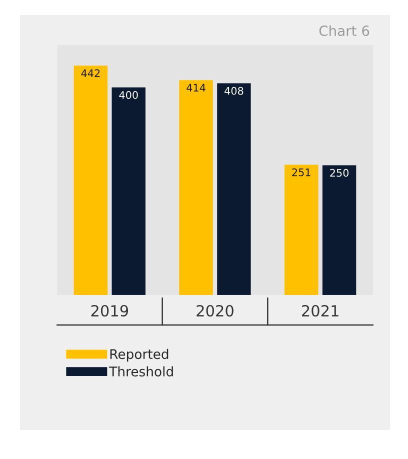 The width and height of the screenshot is (408, 459). Describe the element at coordinates (141, 371) in the screenshot. I see `legend-label: Threshold` at that location.